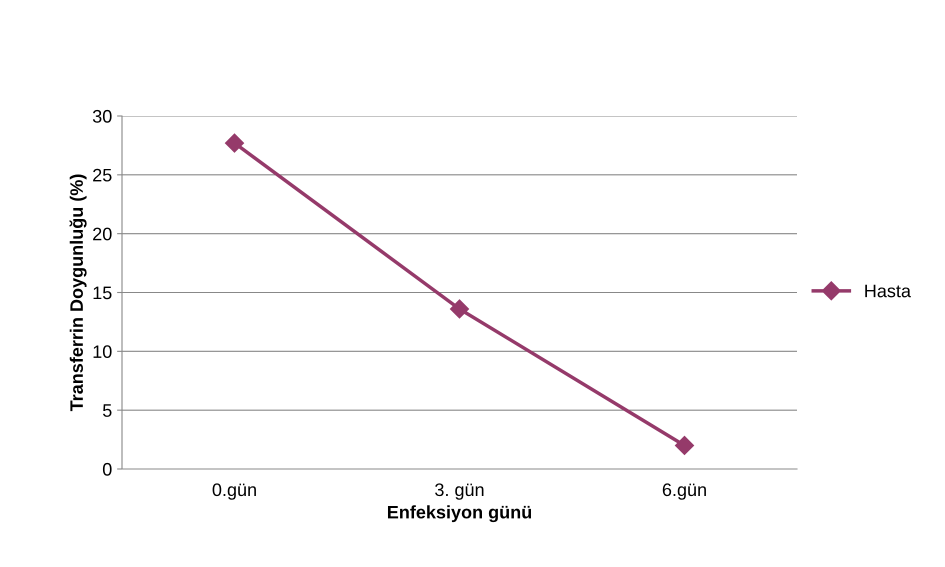 The height and width of the screenshot is (567, 945). What do you see at coordinates (107, 469) in the screenshot?
I see `y-tick-label: 0` at bounding box center [107, 469].